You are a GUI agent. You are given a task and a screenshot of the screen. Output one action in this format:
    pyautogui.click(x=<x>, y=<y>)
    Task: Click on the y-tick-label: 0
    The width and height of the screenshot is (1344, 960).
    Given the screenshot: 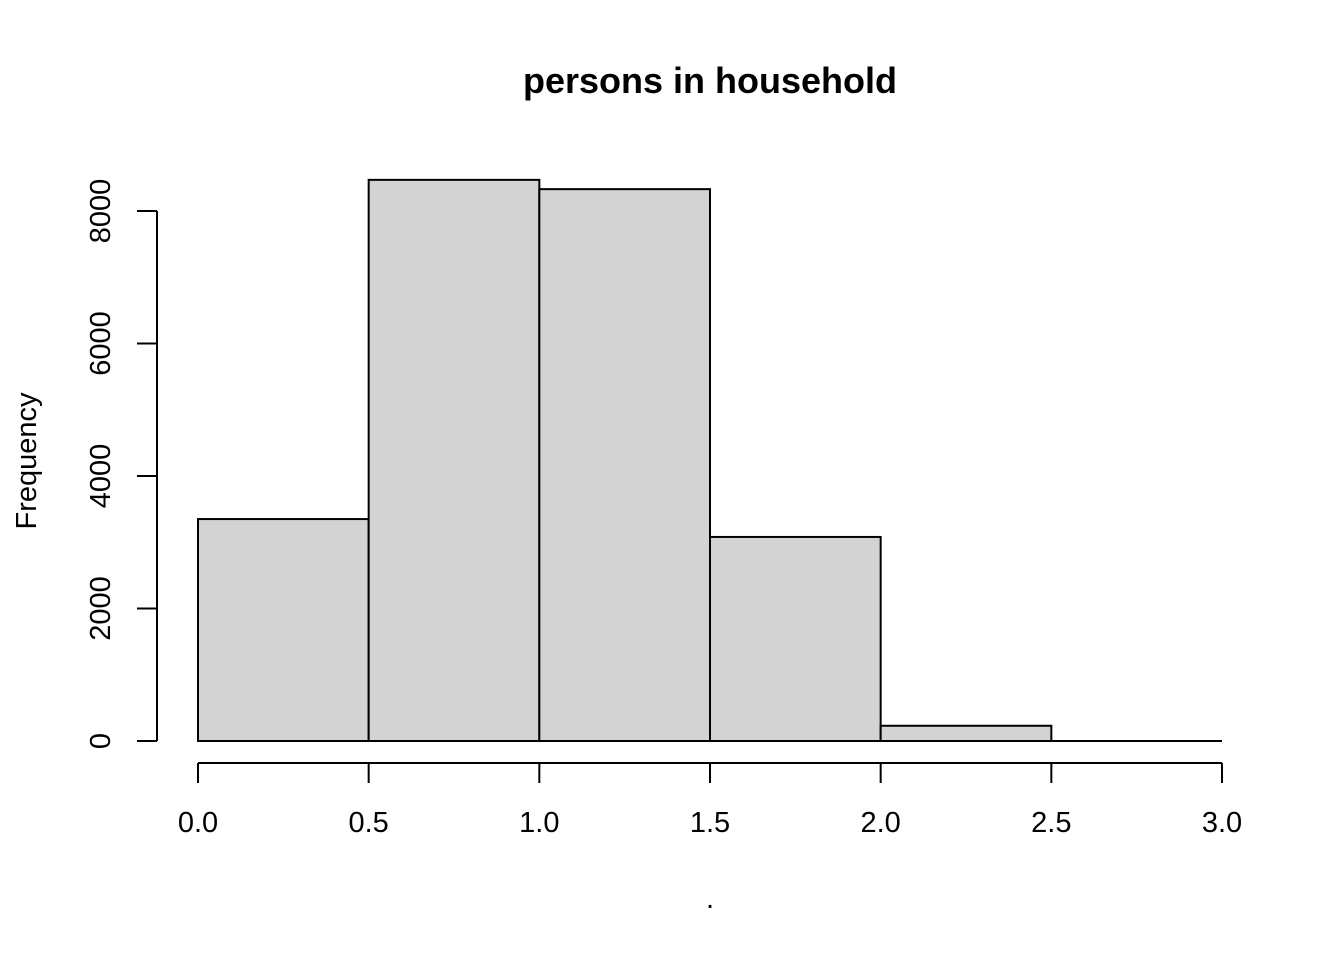 What is the action you would take?
    pyautogui.click(x=101, y=741)
    